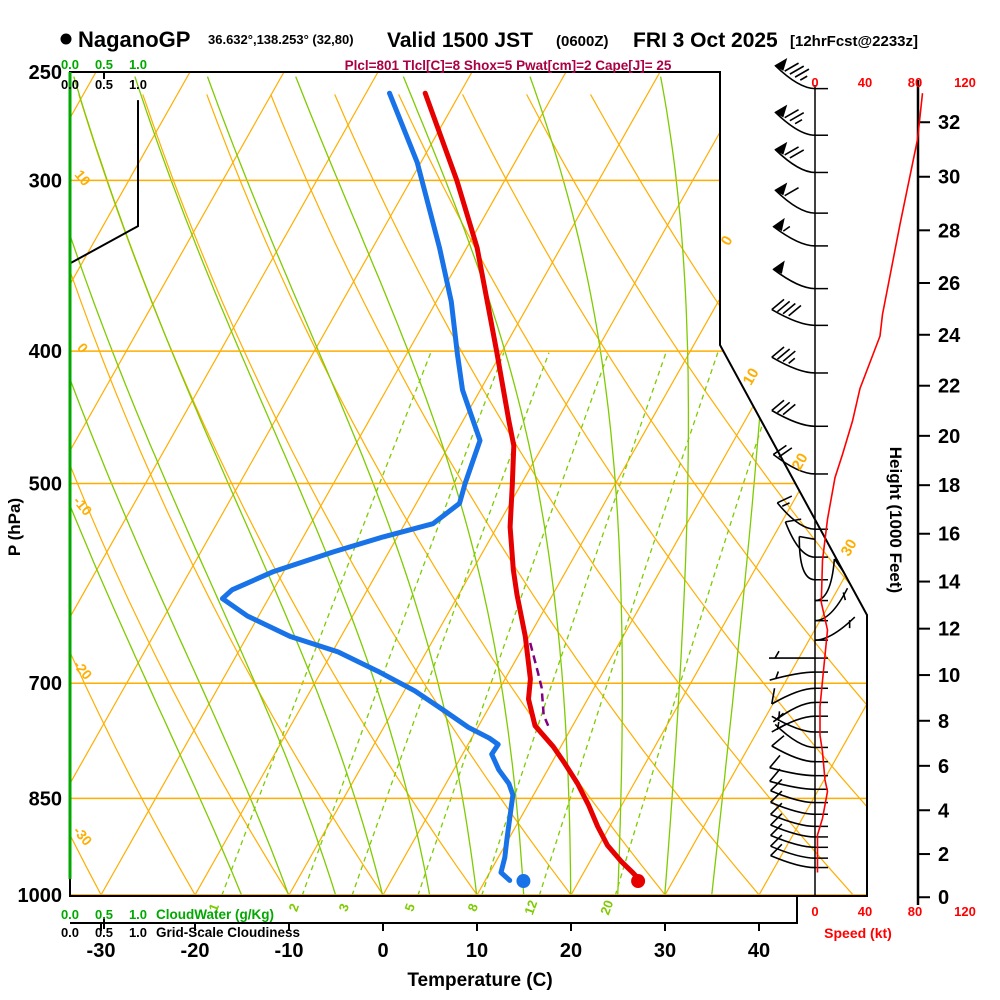  Describe the element at coordinates (104, 932) in the screenshot. I see `cloudiness-scale-bottom-label: 0.5` at that location.